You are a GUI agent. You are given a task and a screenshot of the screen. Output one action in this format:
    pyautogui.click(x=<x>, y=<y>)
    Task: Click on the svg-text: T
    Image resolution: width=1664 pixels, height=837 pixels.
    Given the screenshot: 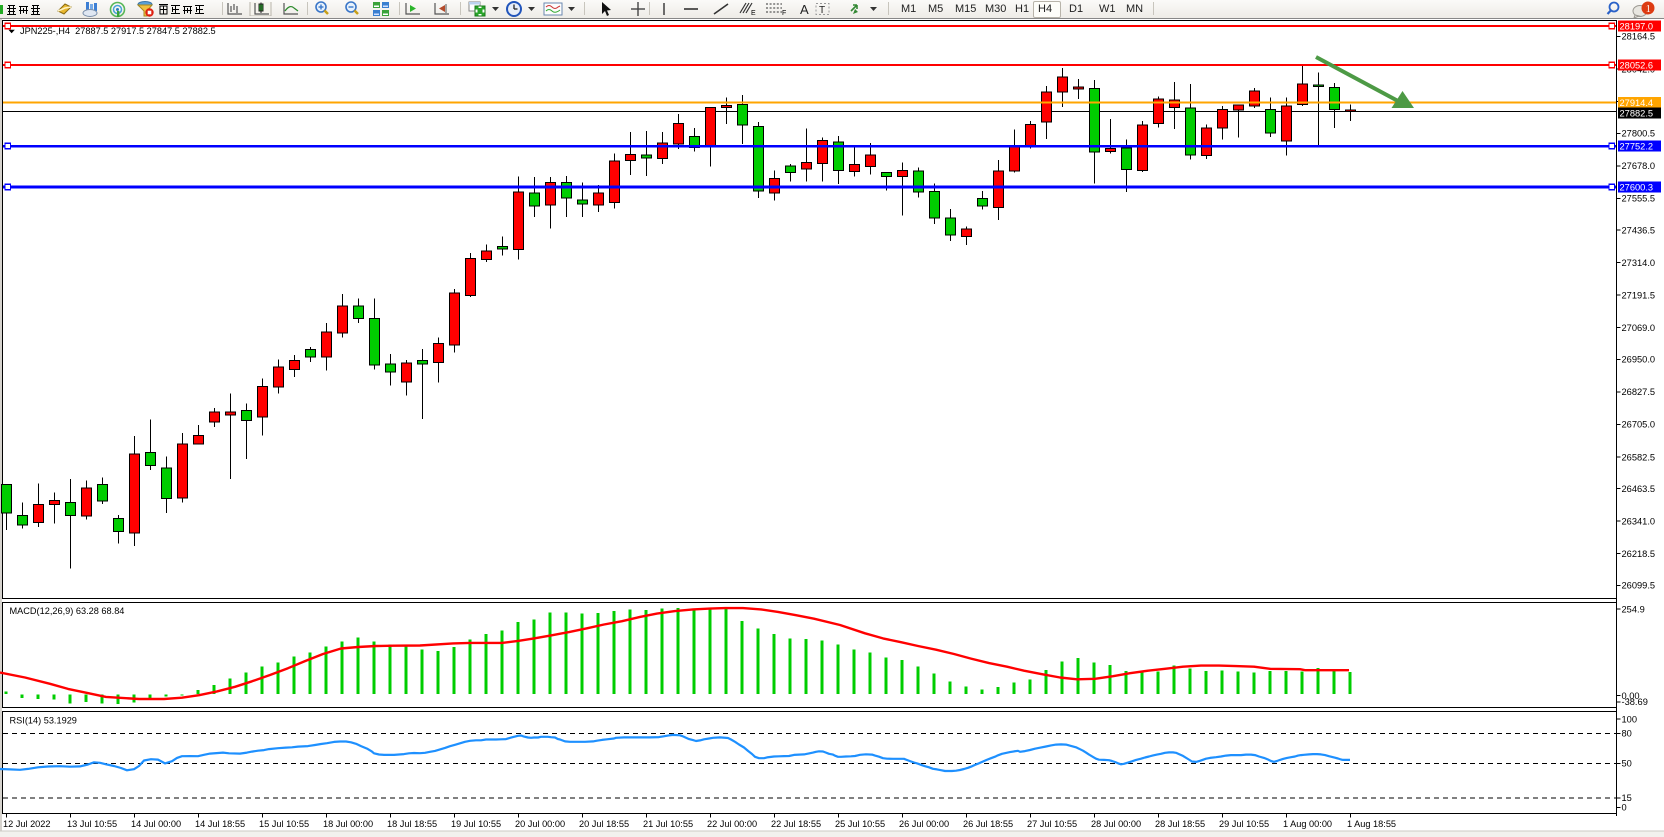 What is the action you would take?
    pyautogui.click(x=822, y=10)
    